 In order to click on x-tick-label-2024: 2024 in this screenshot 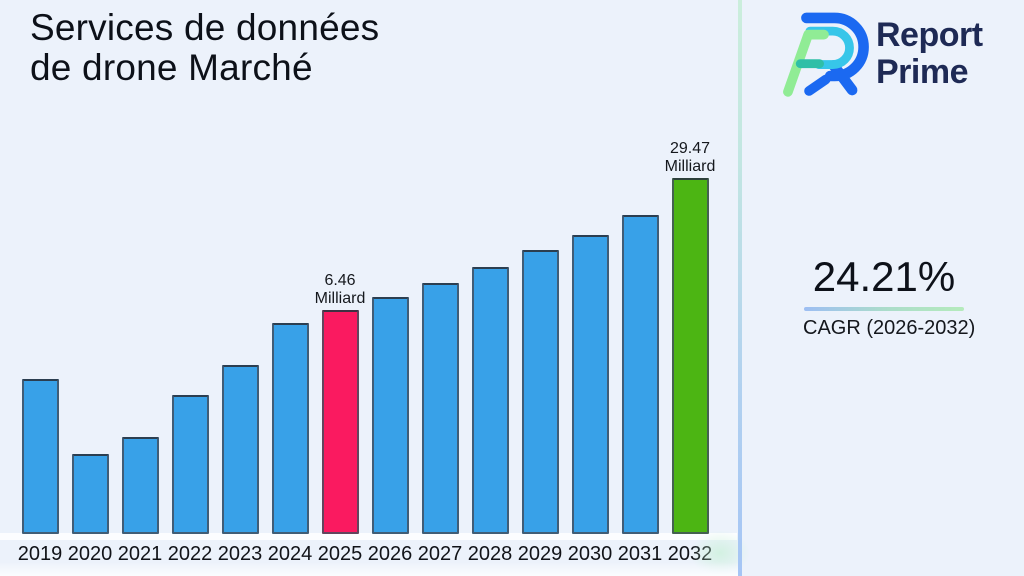, I will do `click(290, 554)`.